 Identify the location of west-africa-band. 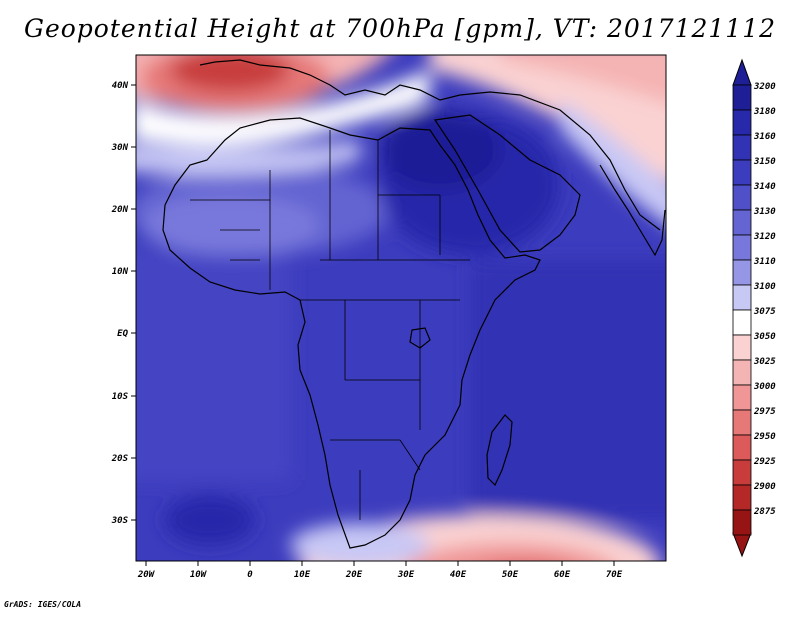
(230, 225).